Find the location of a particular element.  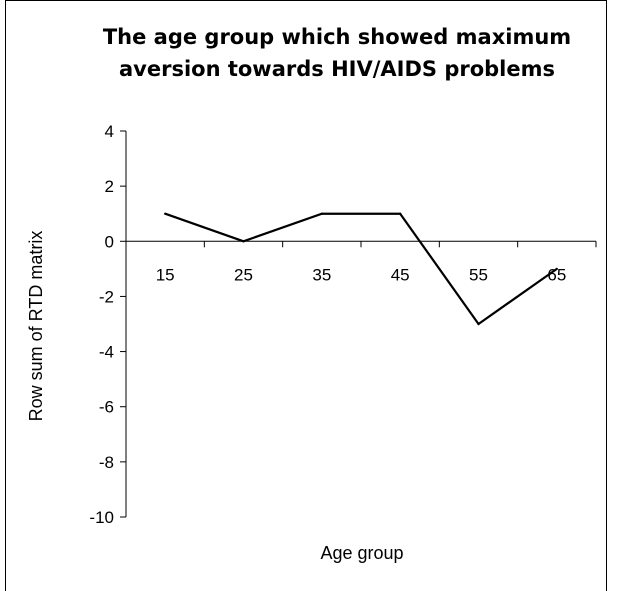

y-tick-label: -6 is located at coordinates (106, 407).